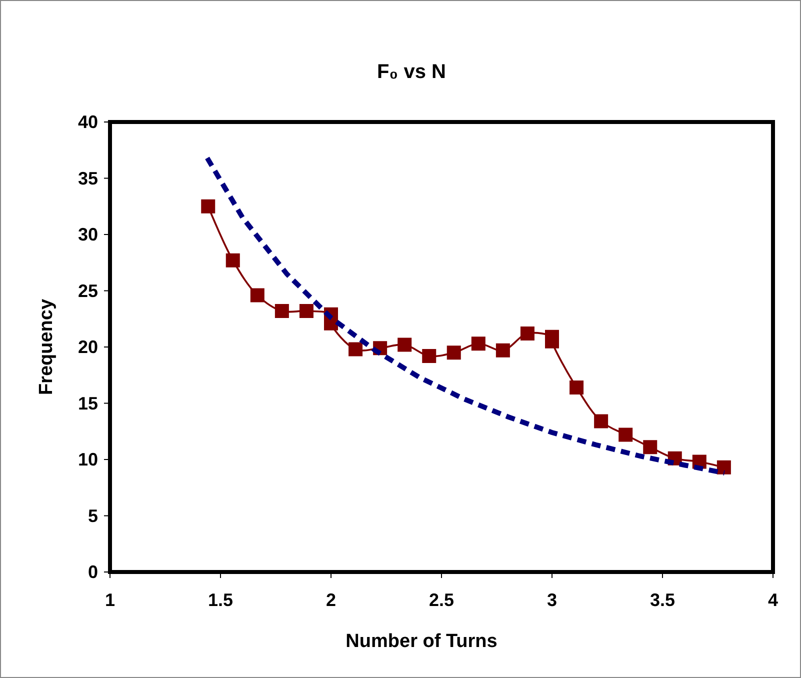 This screenshot has height=678, width=801. I want to click on x-tick-label: 3.5, so click(663, 600).